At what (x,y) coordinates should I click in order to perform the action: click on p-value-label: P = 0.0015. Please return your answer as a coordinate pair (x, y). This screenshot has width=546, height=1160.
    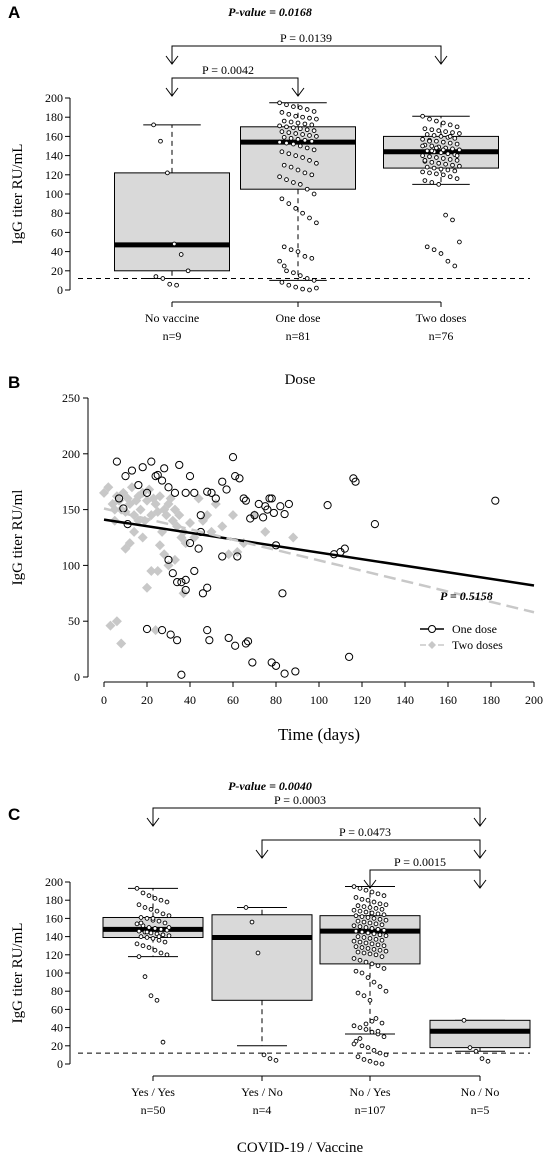
    Looking at the image, I should click on (420, 862).